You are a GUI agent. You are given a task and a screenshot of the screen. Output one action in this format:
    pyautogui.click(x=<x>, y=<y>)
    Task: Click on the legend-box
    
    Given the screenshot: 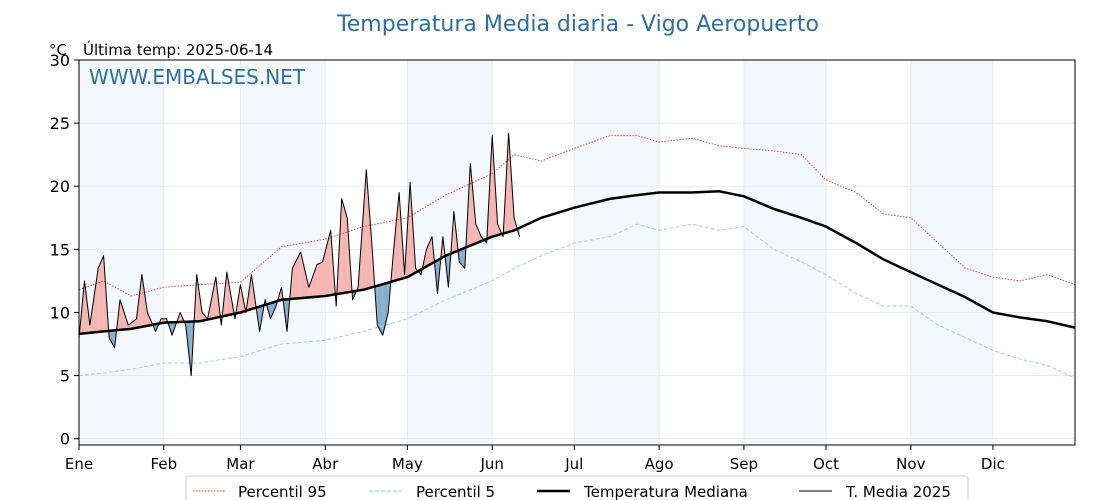 What is the action you would take?
    pyautogui.click(x=577, y=487)
    